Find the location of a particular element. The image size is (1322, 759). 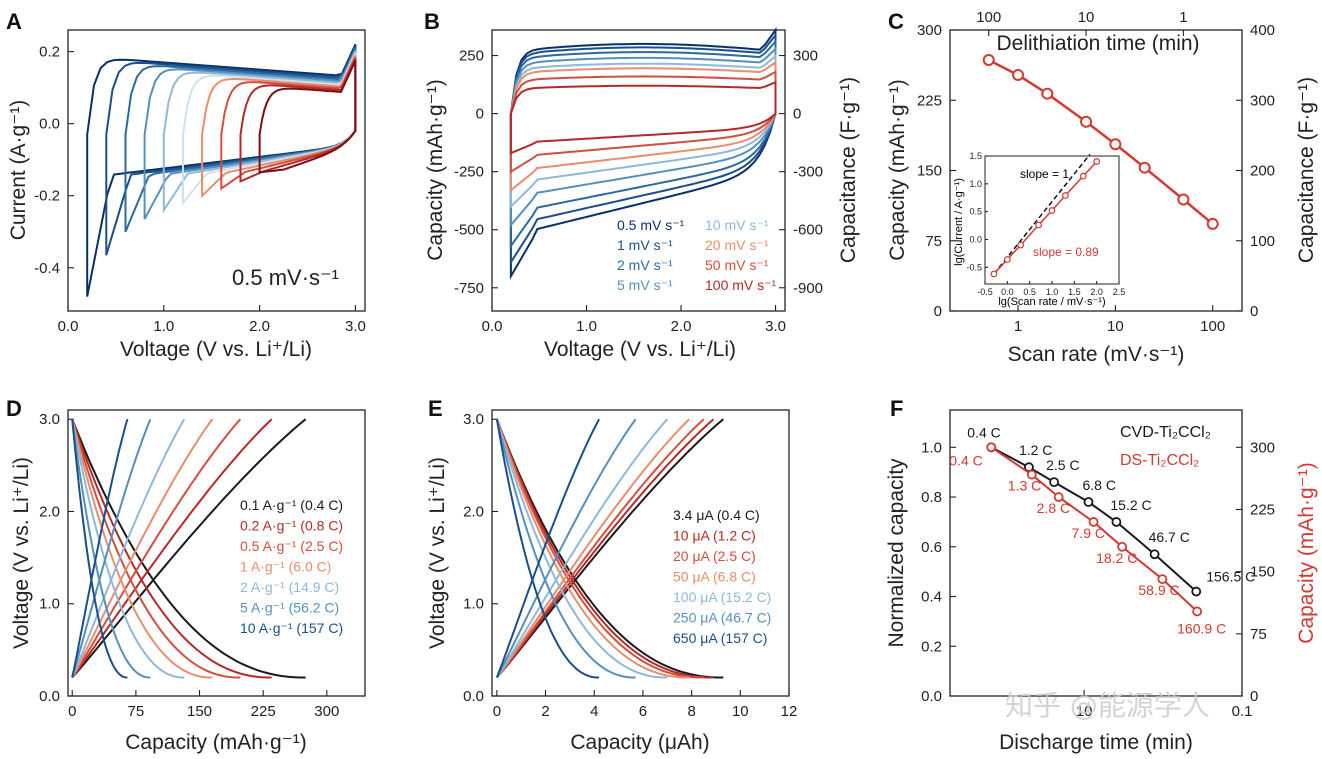

panel-label-c: C is located at coordinates (896, 21).